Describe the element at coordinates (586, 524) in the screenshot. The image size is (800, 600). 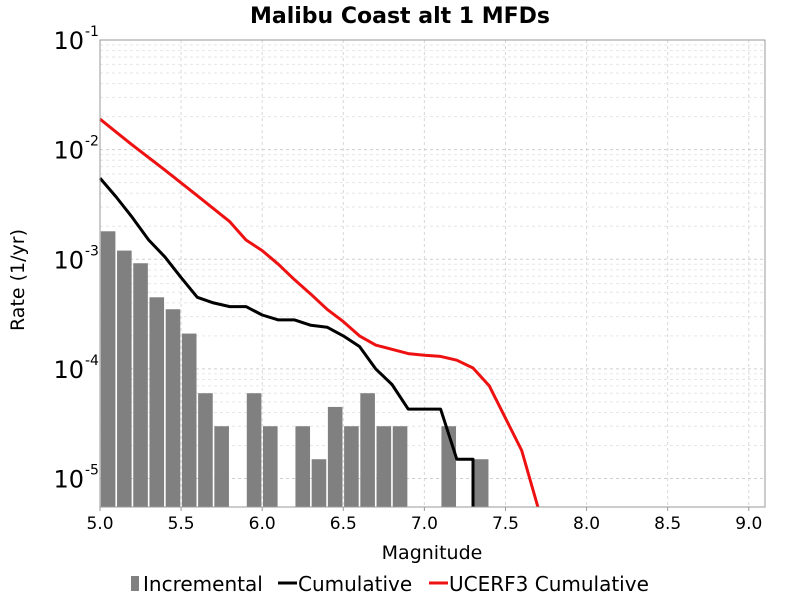
I see `x-tick-label: 8.0` at that location.